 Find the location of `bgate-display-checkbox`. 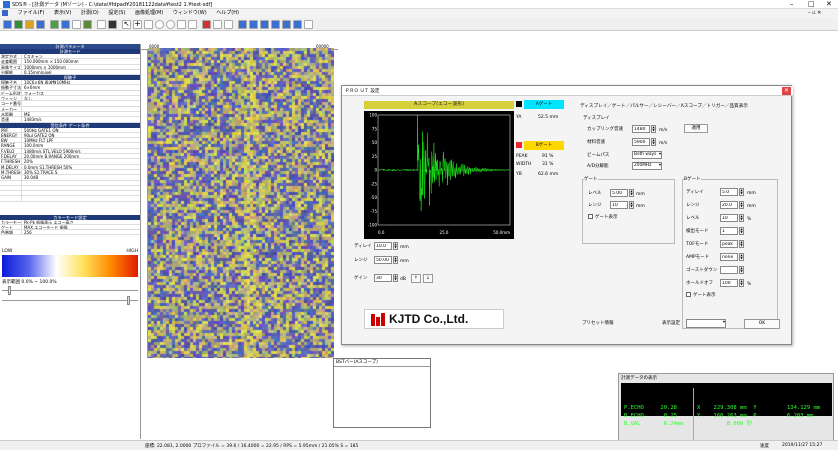

bgate-display-checkbox is located at coordinates (688, 294).